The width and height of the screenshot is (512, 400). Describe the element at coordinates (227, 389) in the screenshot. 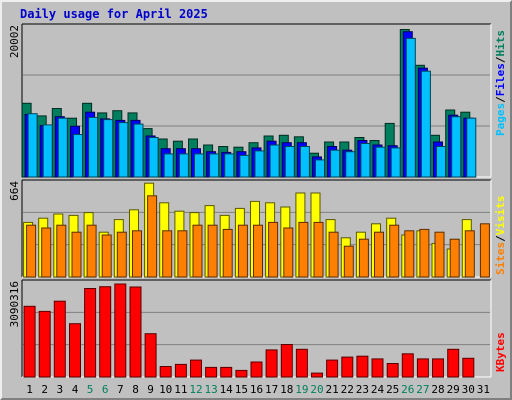

I see `x-tick-day-14: 14` at that location.